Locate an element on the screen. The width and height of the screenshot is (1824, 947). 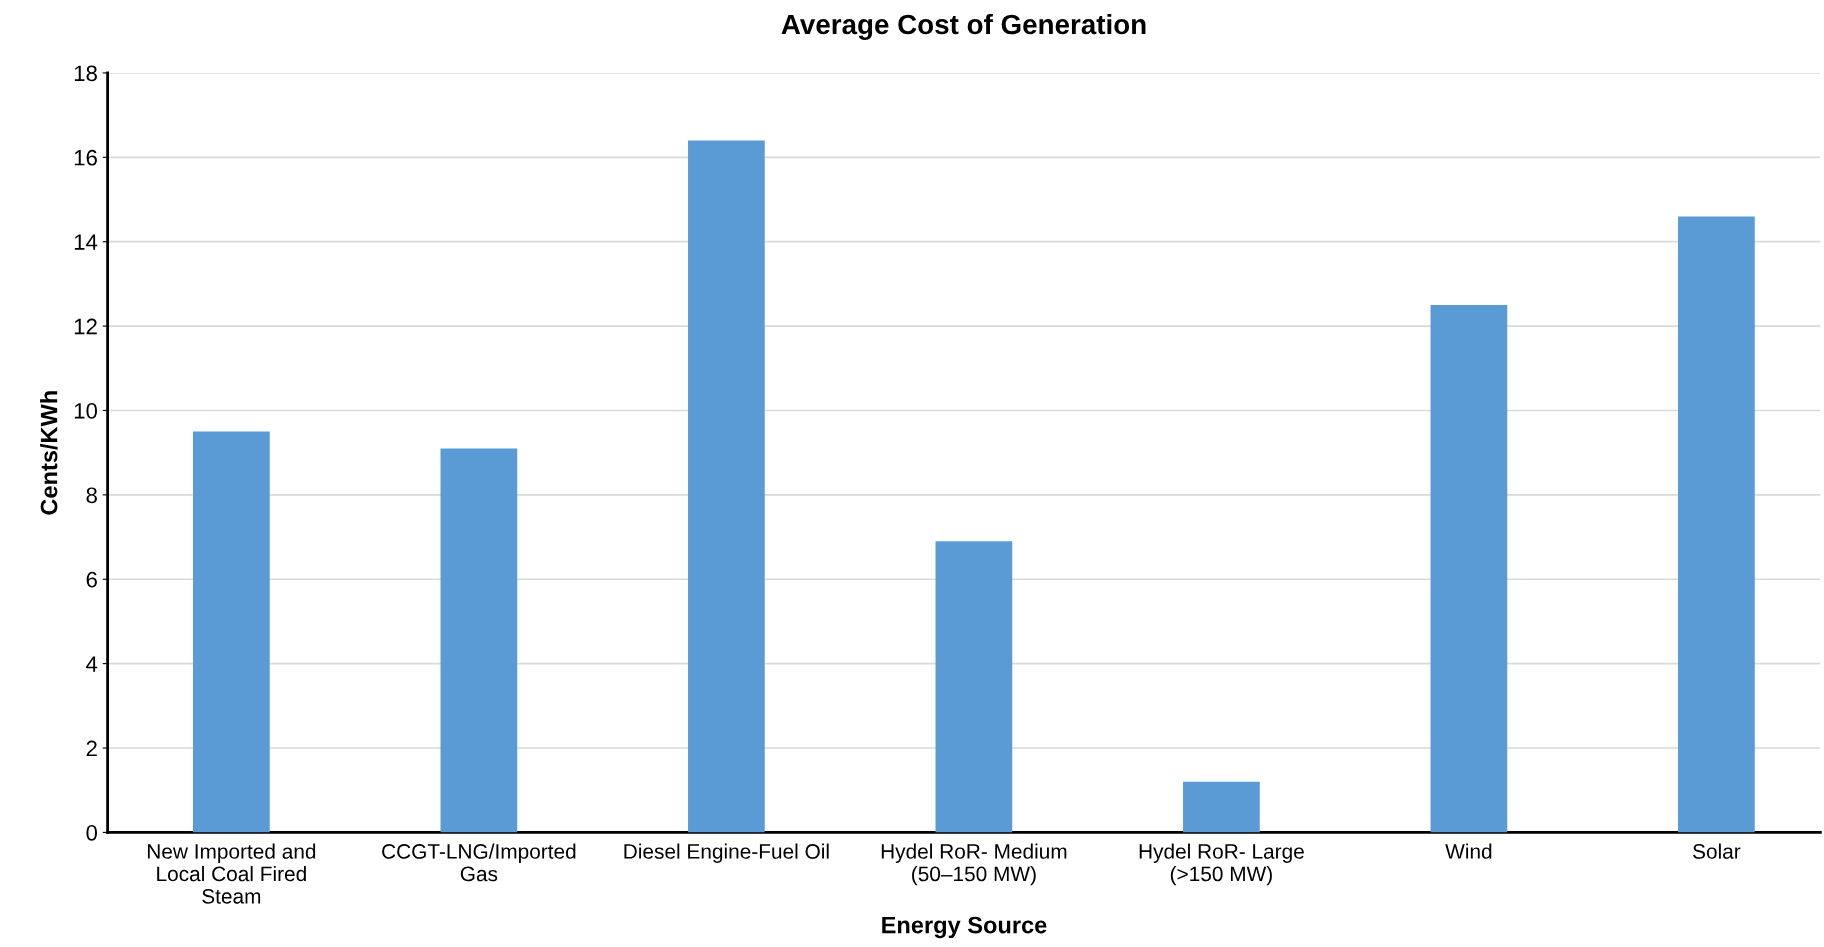
y-tick-label: 10 is located at coordinates (86, 411).